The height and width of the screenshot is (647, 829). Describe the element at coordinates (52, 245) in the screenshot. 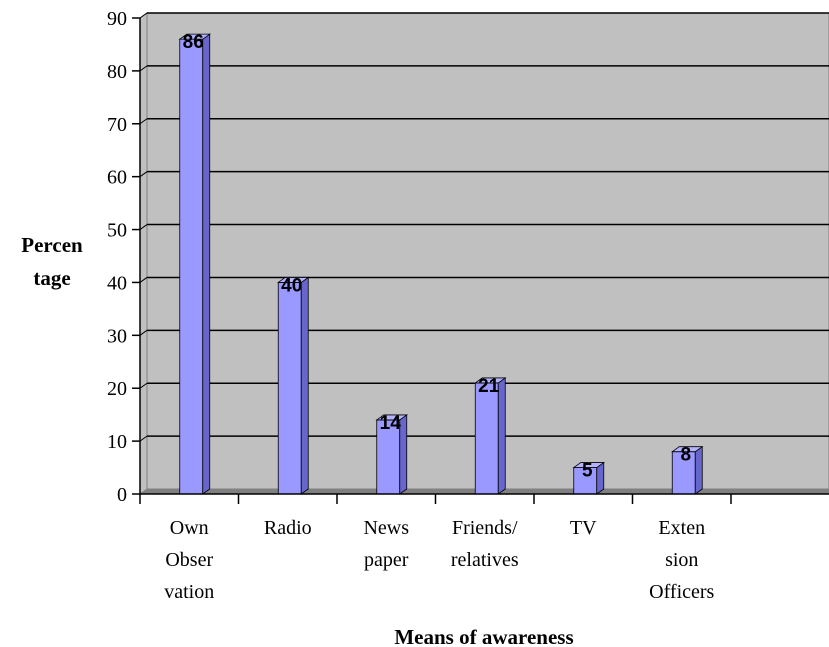

I see `y-axis-title-line1: Percen` at that location.